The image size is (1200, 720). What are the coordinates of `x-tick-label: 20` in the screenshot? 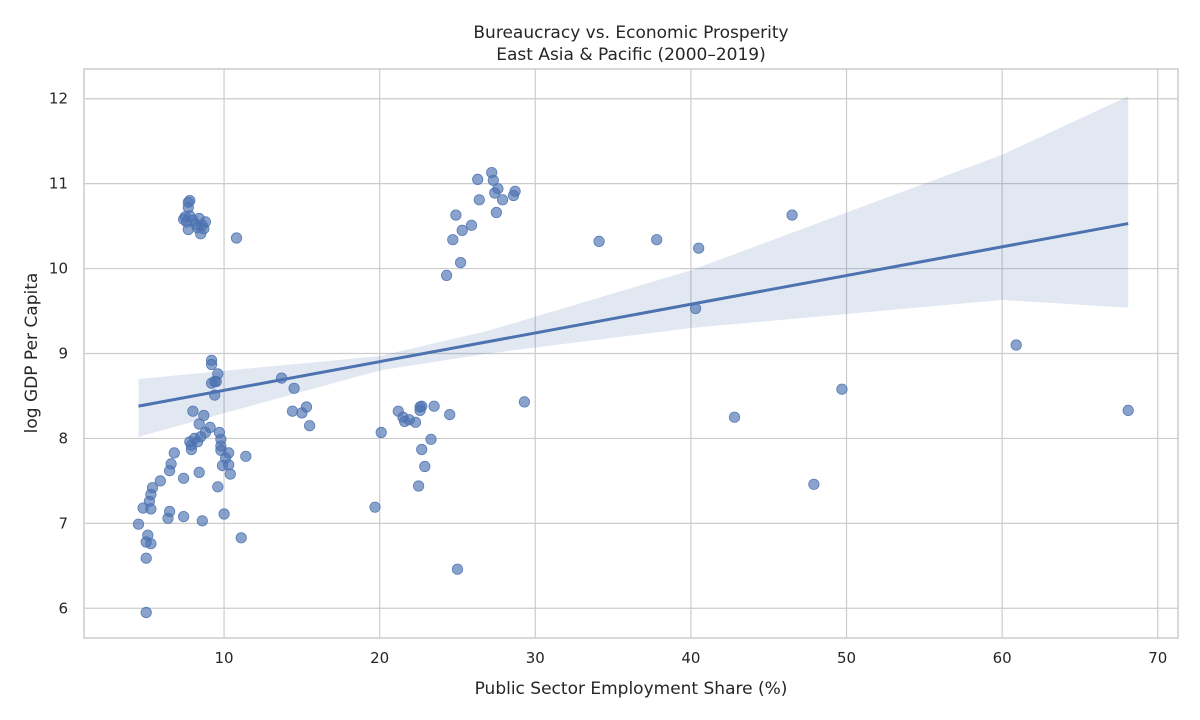 It's located at (379, 658).